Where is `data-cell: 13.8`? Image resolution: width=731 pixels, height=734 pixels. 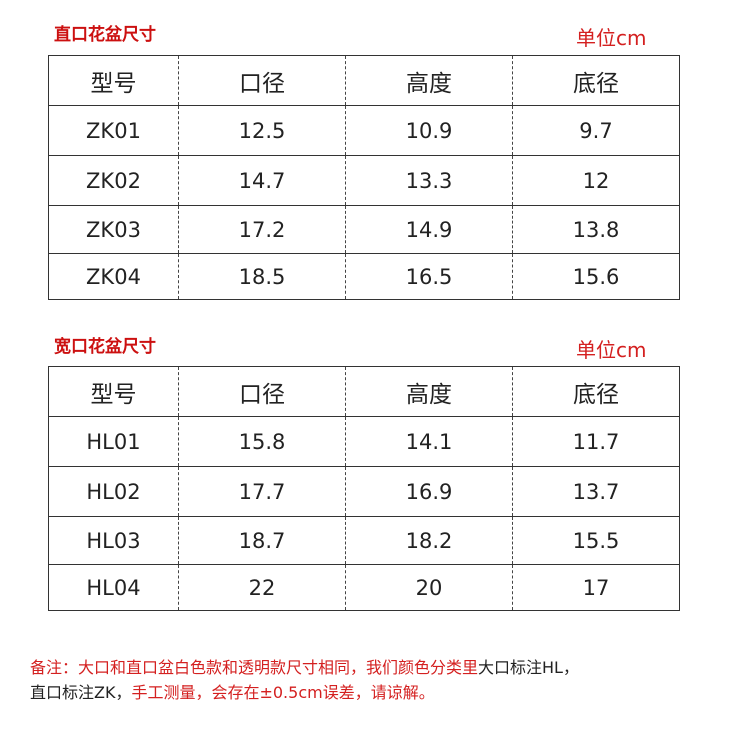 data-cell: 13.8 is located at coordinates (596, 229).